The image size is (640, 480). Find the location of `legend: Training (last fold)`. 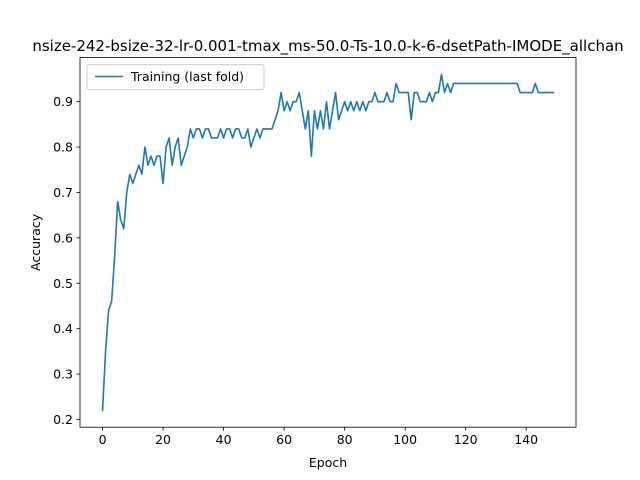

legend: Training (last fold) is located at coordinates (175, 77).